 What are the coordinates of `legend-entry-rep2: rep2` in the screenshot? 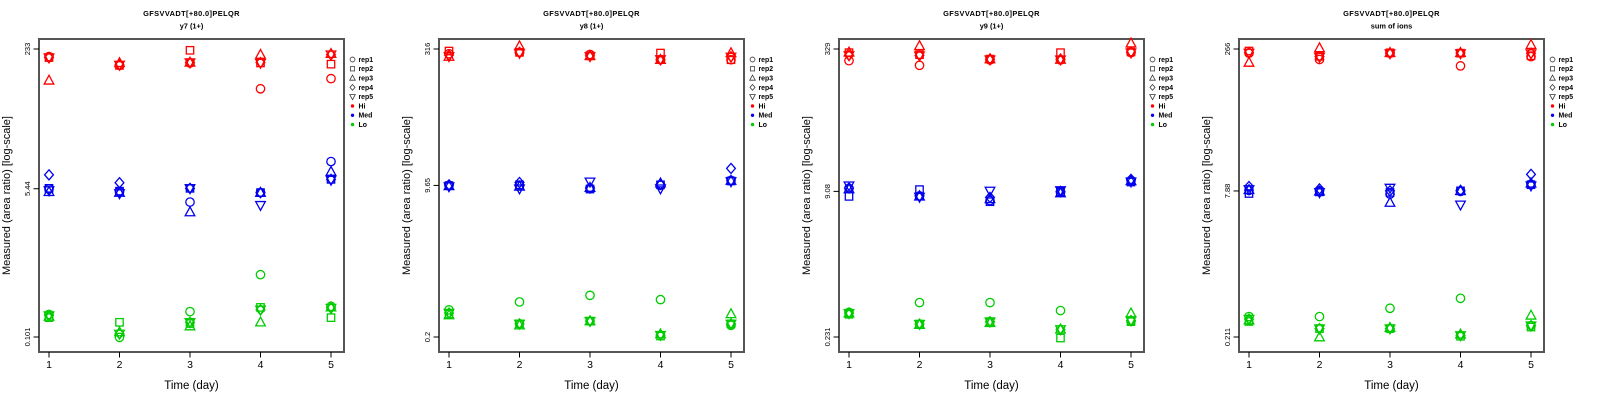 It's located at (1561, 69).